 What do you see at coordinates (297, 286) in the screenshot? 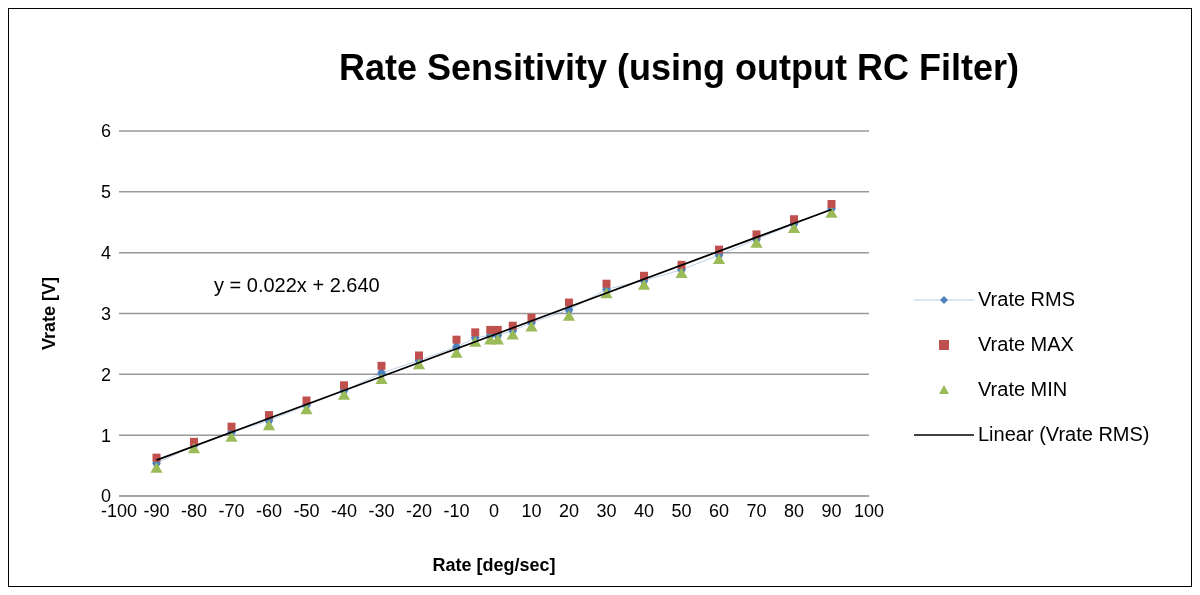
I see `annotation: y = 0.022x + 2.640` at bounding box center [297, 286].